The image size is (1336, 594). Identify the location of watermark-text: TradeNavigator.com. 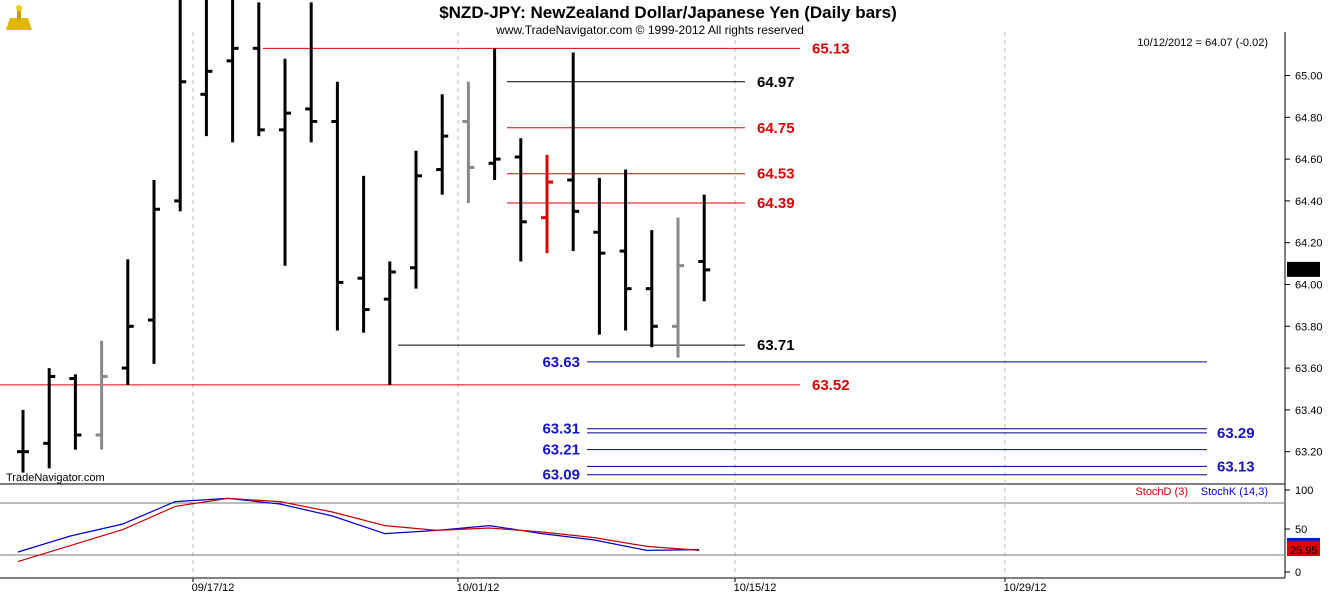
(55, 478).